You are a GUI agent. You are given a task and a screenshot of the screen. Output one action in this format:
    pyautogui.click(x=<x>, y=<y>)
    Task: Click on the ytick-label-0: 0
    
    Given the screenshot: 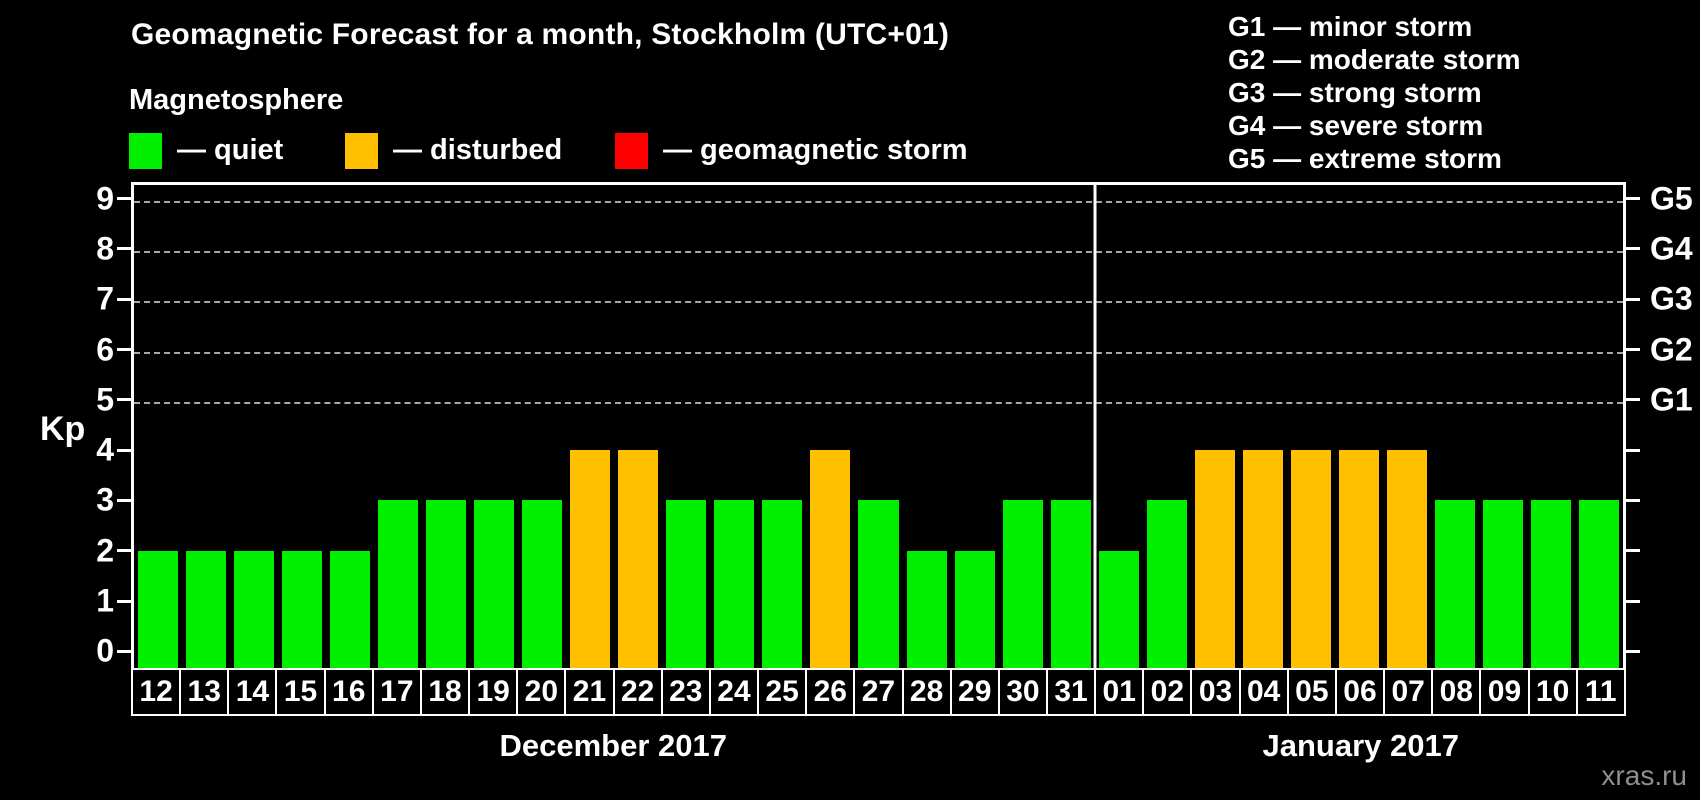 What is the action you would take?
    pyautogui.click(x=105, y=650)
    